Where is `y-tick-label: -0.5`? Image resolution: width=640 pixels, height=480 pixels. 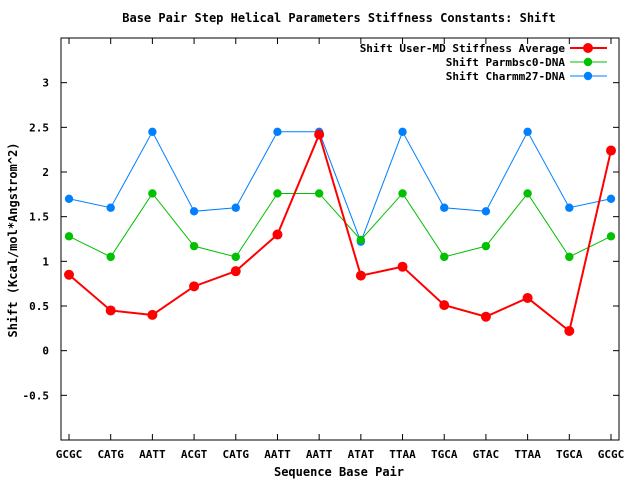 y-tick-label: -0.5 is located at coordinates (36, 395).